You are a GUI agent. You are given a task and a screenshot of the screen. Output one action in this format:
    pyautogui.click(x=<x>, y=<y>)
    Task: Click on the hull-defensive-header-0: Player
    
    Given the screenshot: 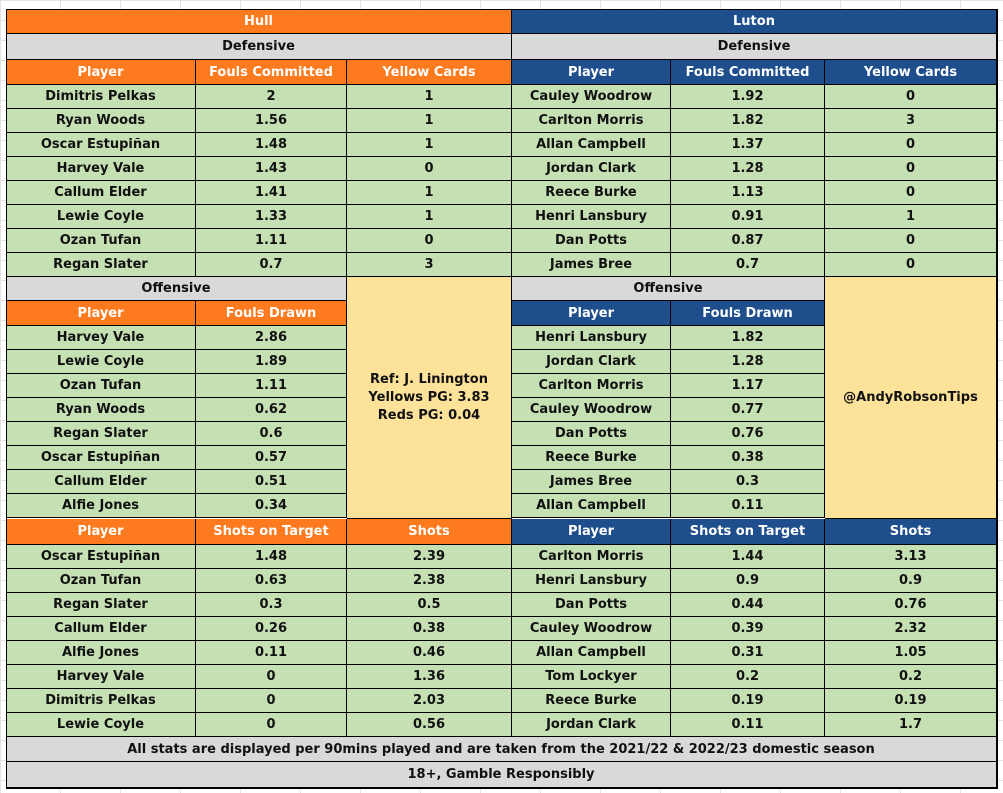 What is the action you would take?
    pyautogui.click(x=101, y=72)
    